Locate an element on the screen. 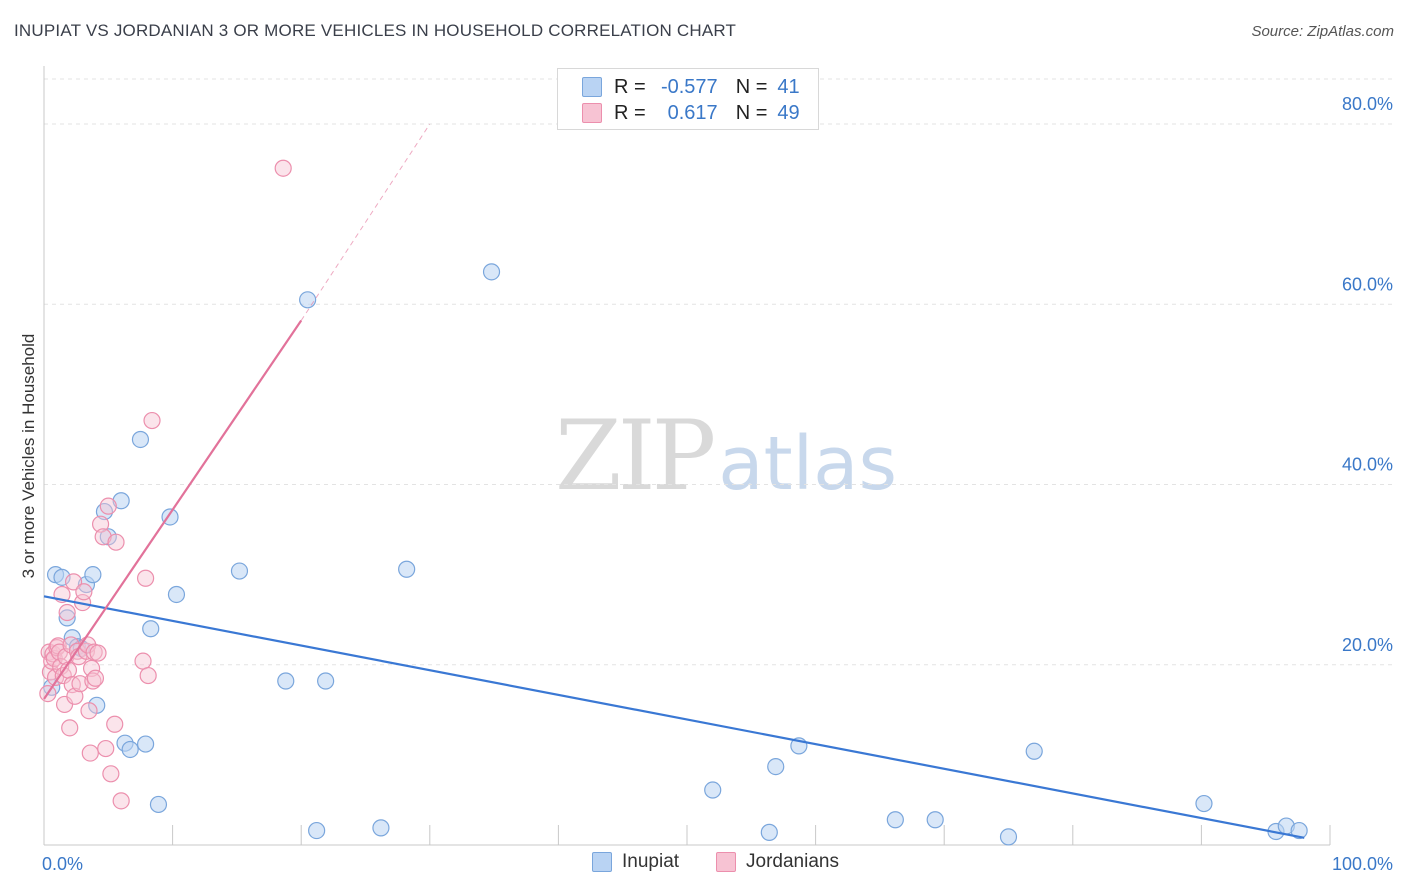 The width and height of the screenshot is (1406, 892). legend-row-inupiat: R = -0.577 N = 41 is located at coordinates (691, 87).